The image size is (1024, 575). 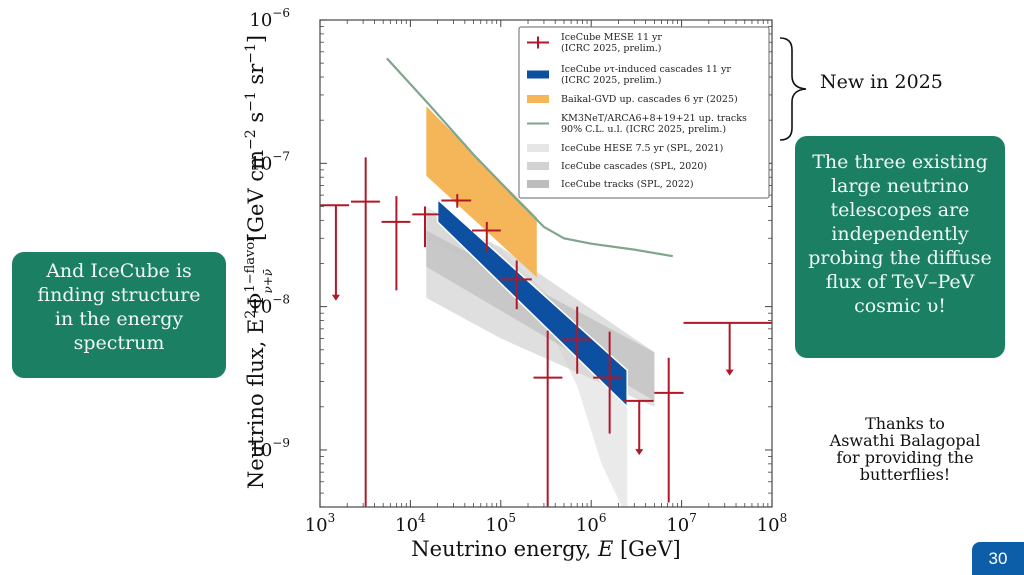 I want to click on x-tick-label: 10⁵, so click(x=501, y=523).